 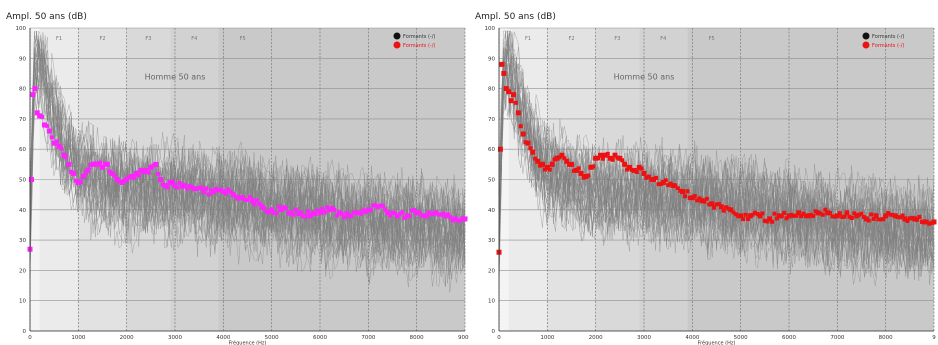 What do you see at coordinates (491, 241) in the screenshot?
I see `y-tick-label: 30` at bounding box center [491, 241].